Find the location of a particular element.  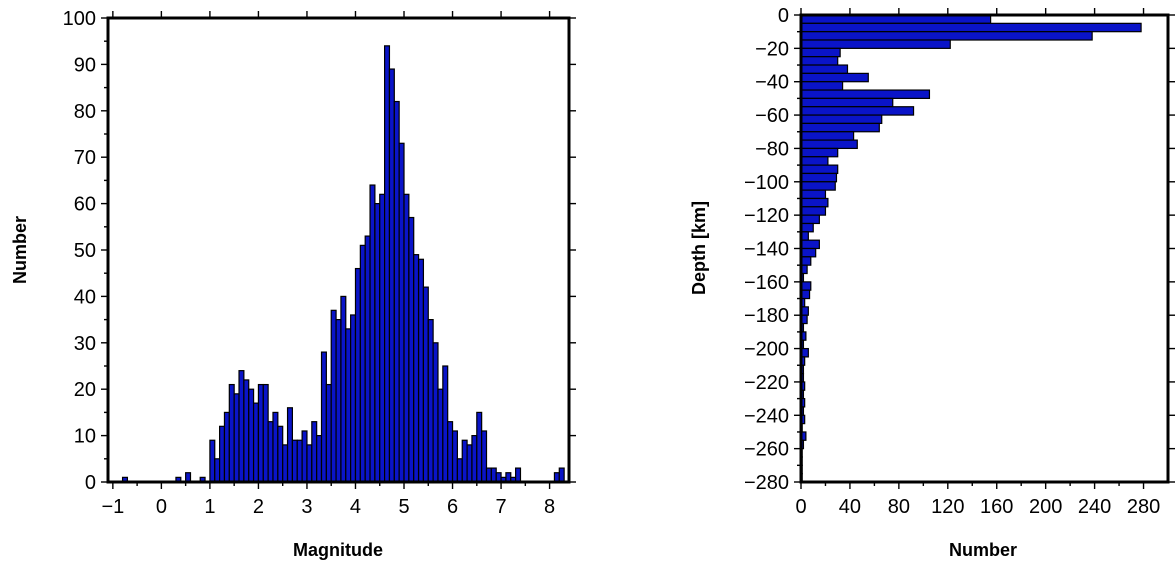

x-tick-label: 8 is located at coordinates (549, 507).